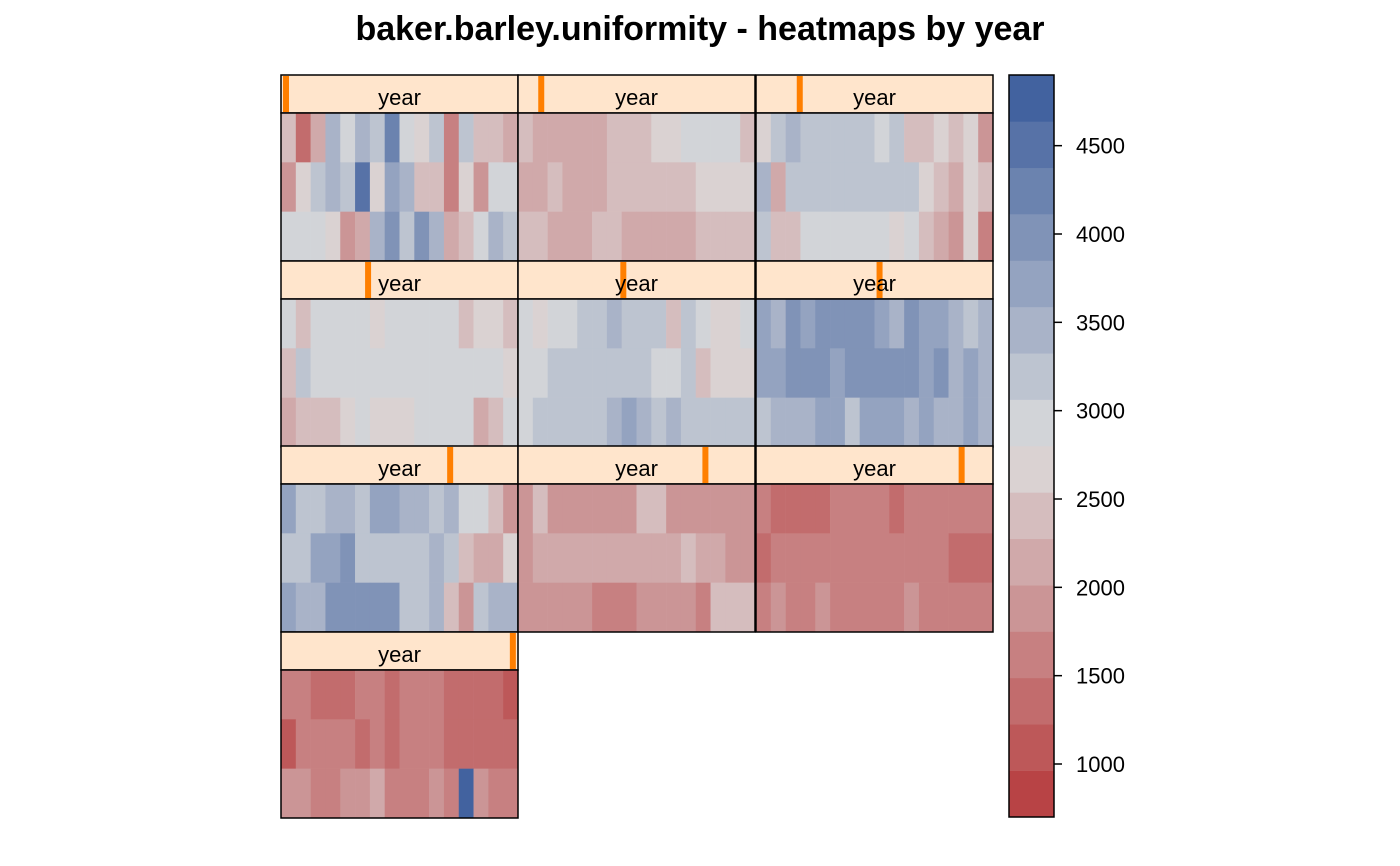 The width and height of the screenshot is (1400, 866). What do you see at coordinates (399, 97) in the screenshot?
I see `strip-label: year` at bounding box center [399, 97].